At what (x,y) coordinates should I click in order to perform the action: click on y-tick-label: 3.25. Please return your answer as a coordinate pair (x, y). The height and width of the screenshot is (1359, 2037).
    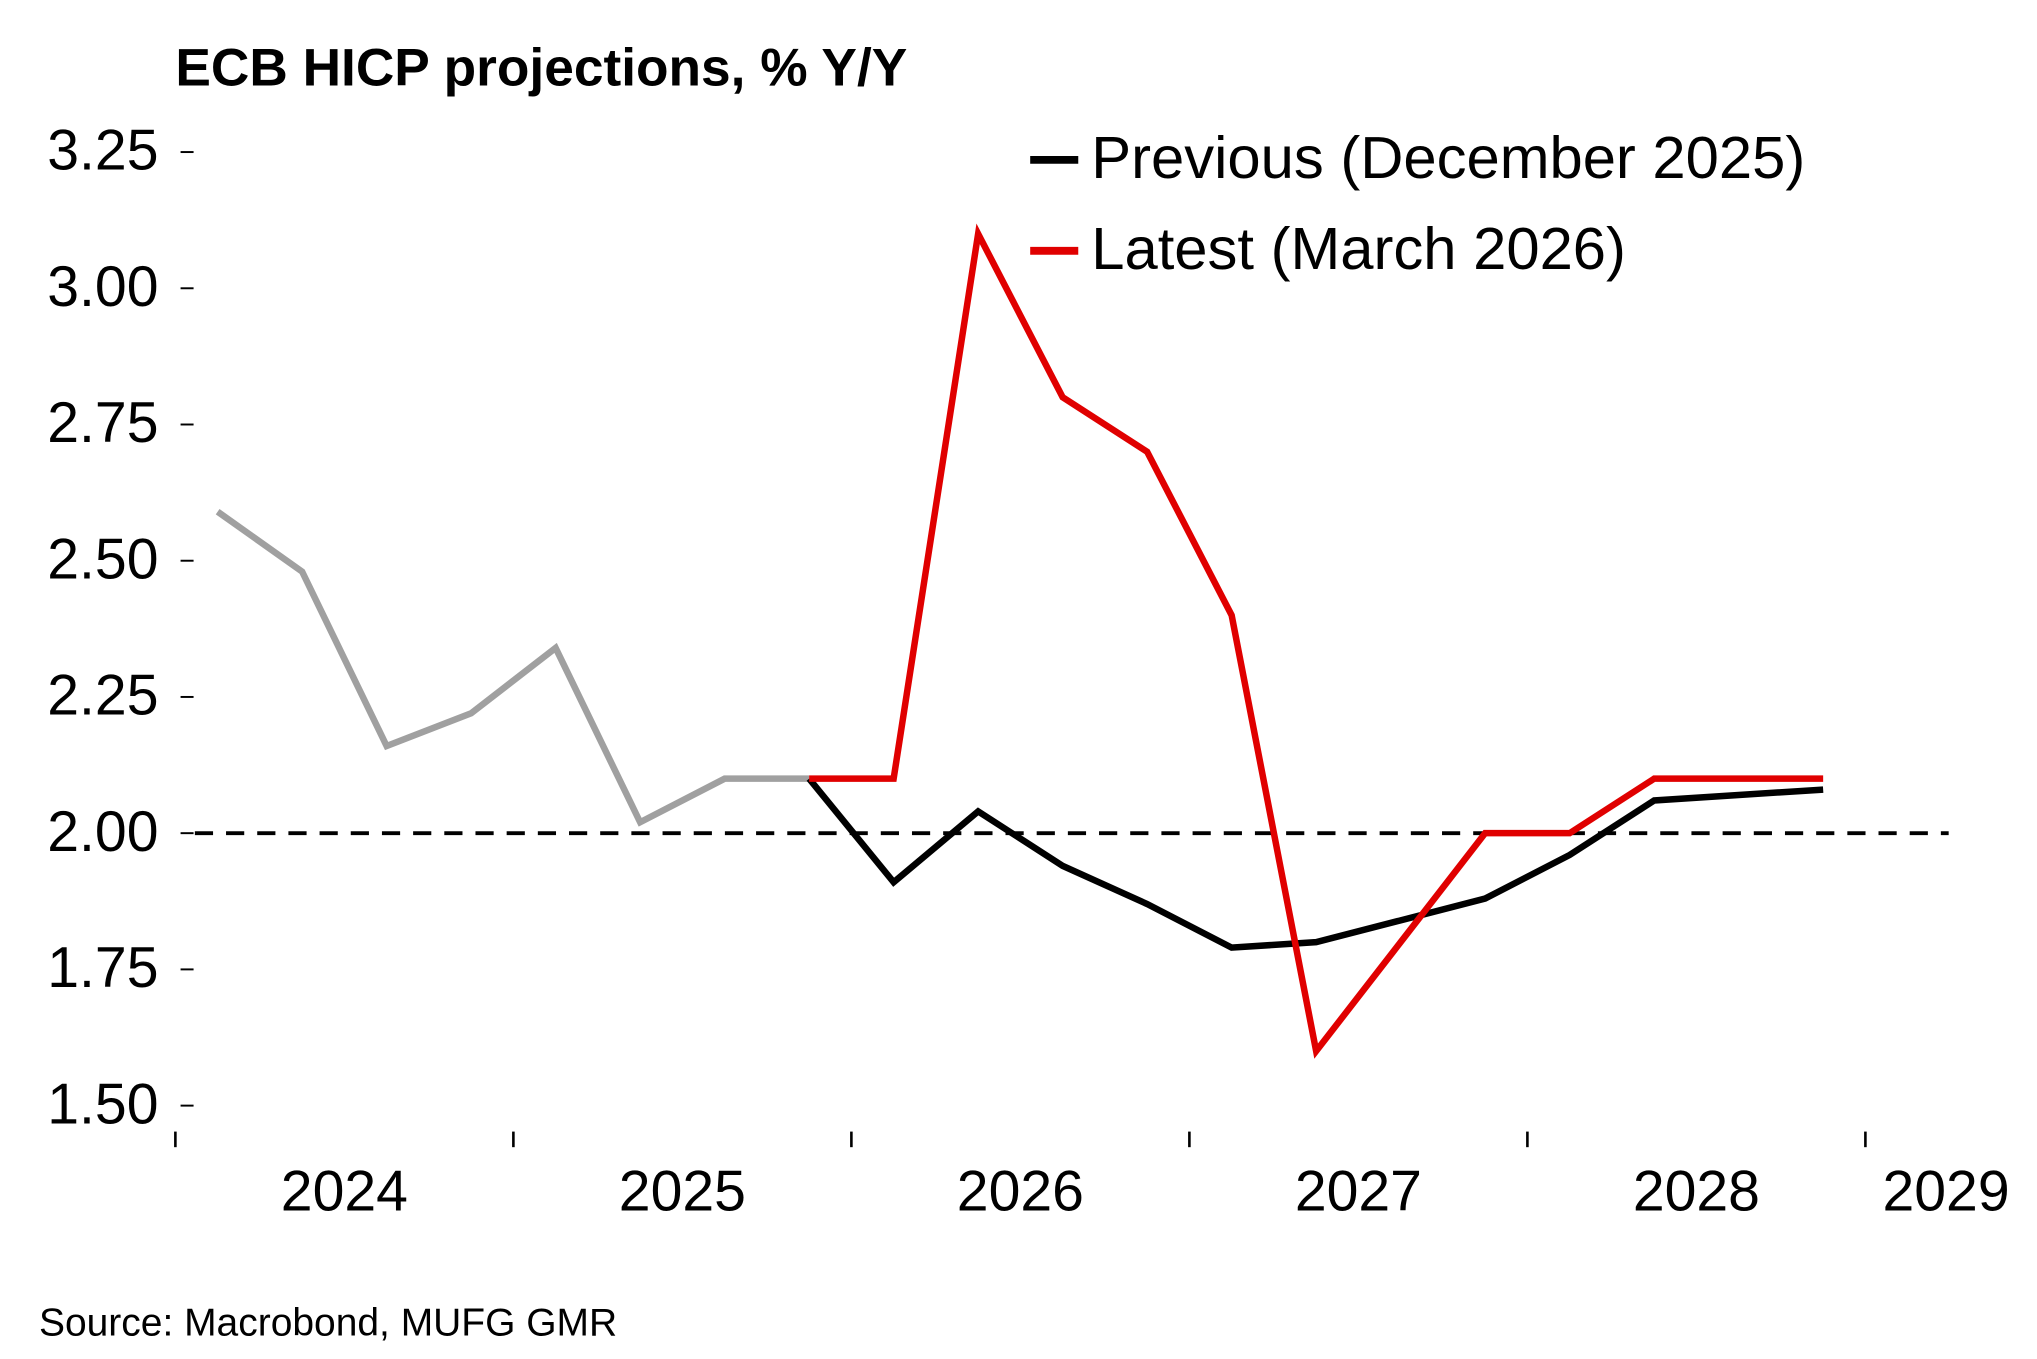
    Looking at the image, I should click on (102, 151).